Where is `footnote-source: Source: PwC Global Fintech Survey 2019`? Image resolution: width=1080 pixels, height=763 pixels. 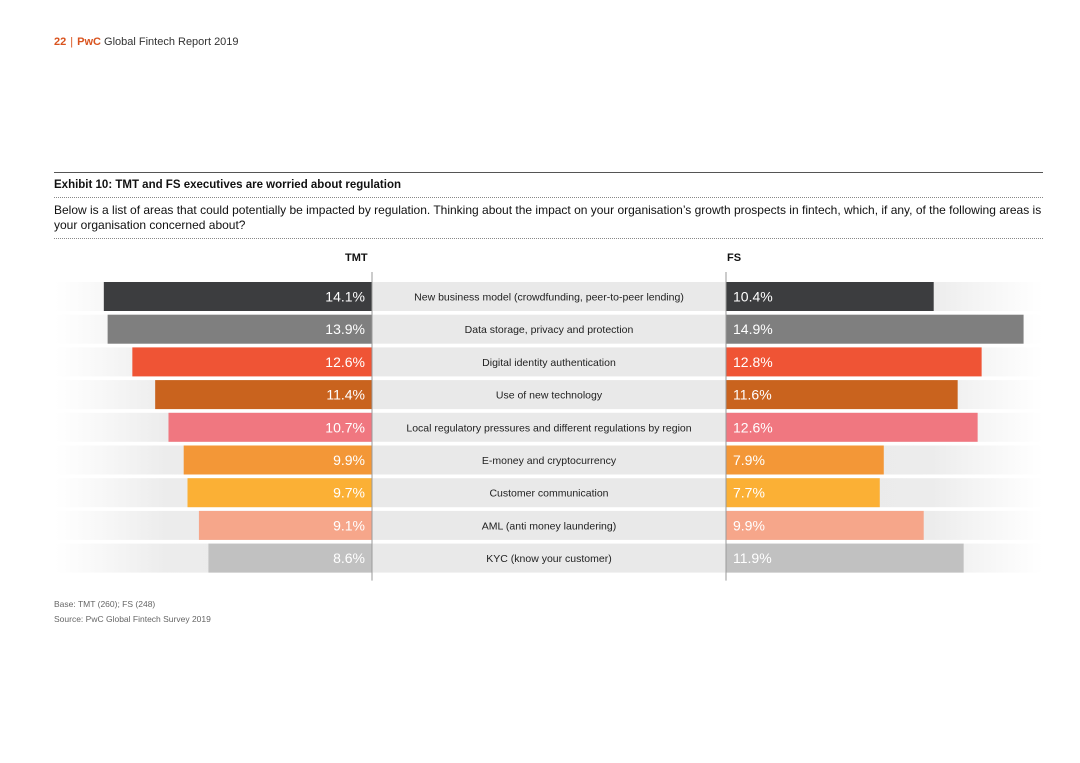
footnote-source: Source: PwC Global Fintech Survey 2019 is located at coordinates (132, 619).